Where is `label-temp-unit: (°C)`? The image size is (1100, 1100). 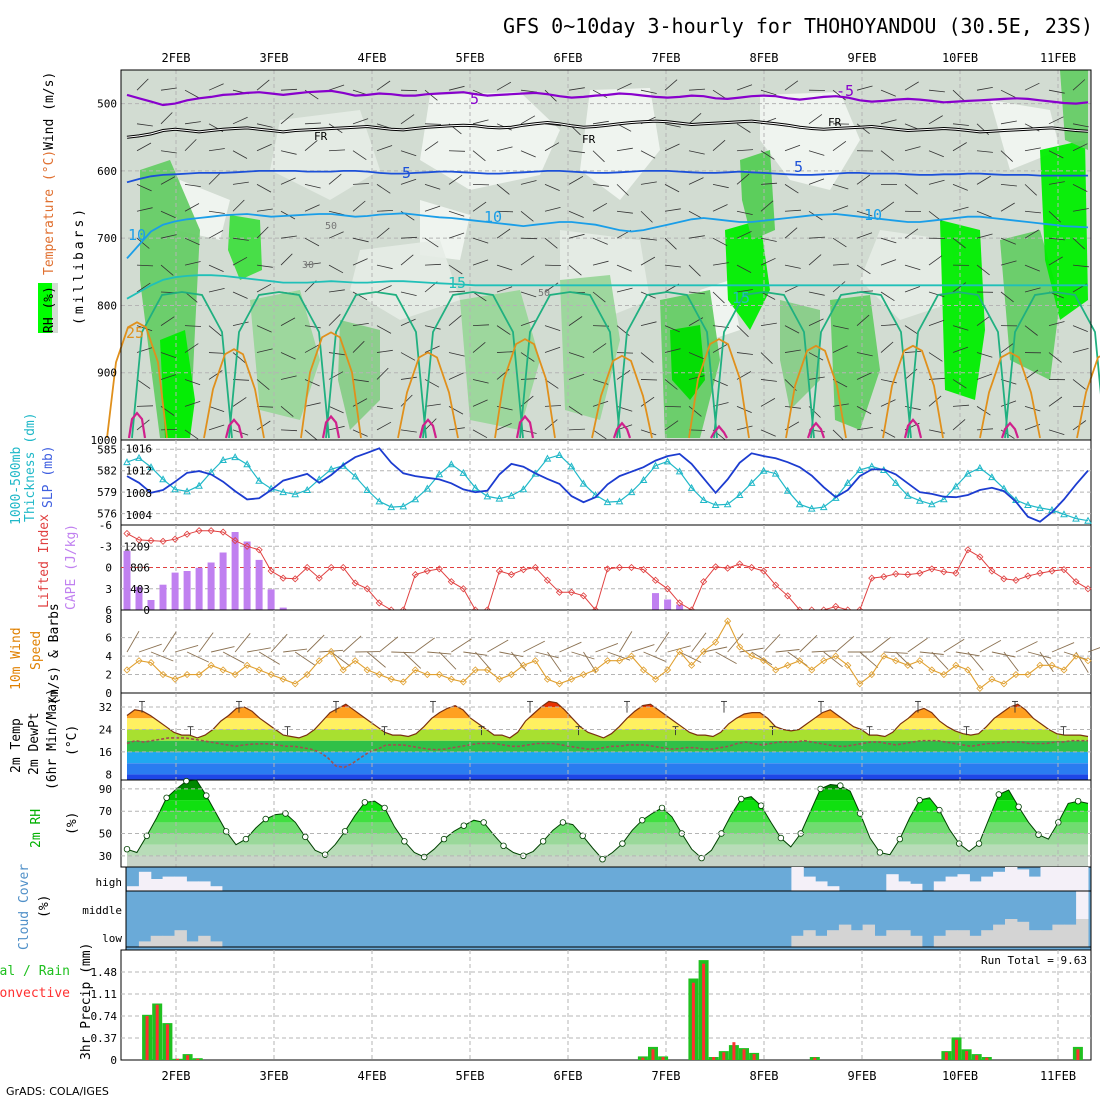
label-temp-unit: (°C) is located at coordinates (72, 740).